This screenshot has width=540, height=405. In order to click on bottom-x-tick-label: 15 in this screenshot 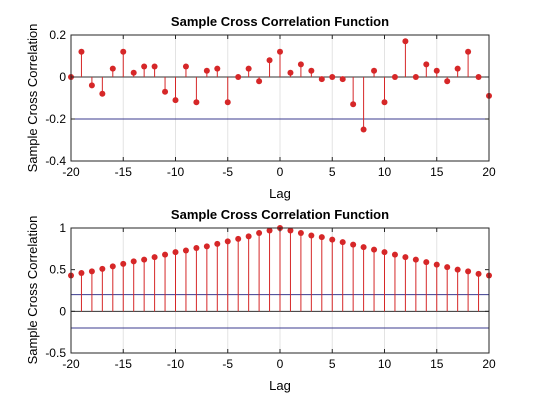, I will do `click(437, 364)`.